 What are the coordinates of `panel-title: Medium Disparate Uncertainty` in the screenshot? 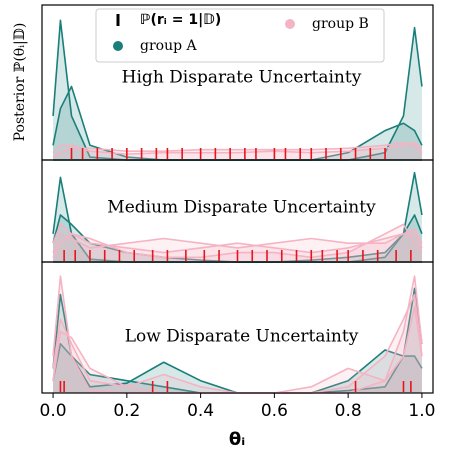 It's located at (241, 208).